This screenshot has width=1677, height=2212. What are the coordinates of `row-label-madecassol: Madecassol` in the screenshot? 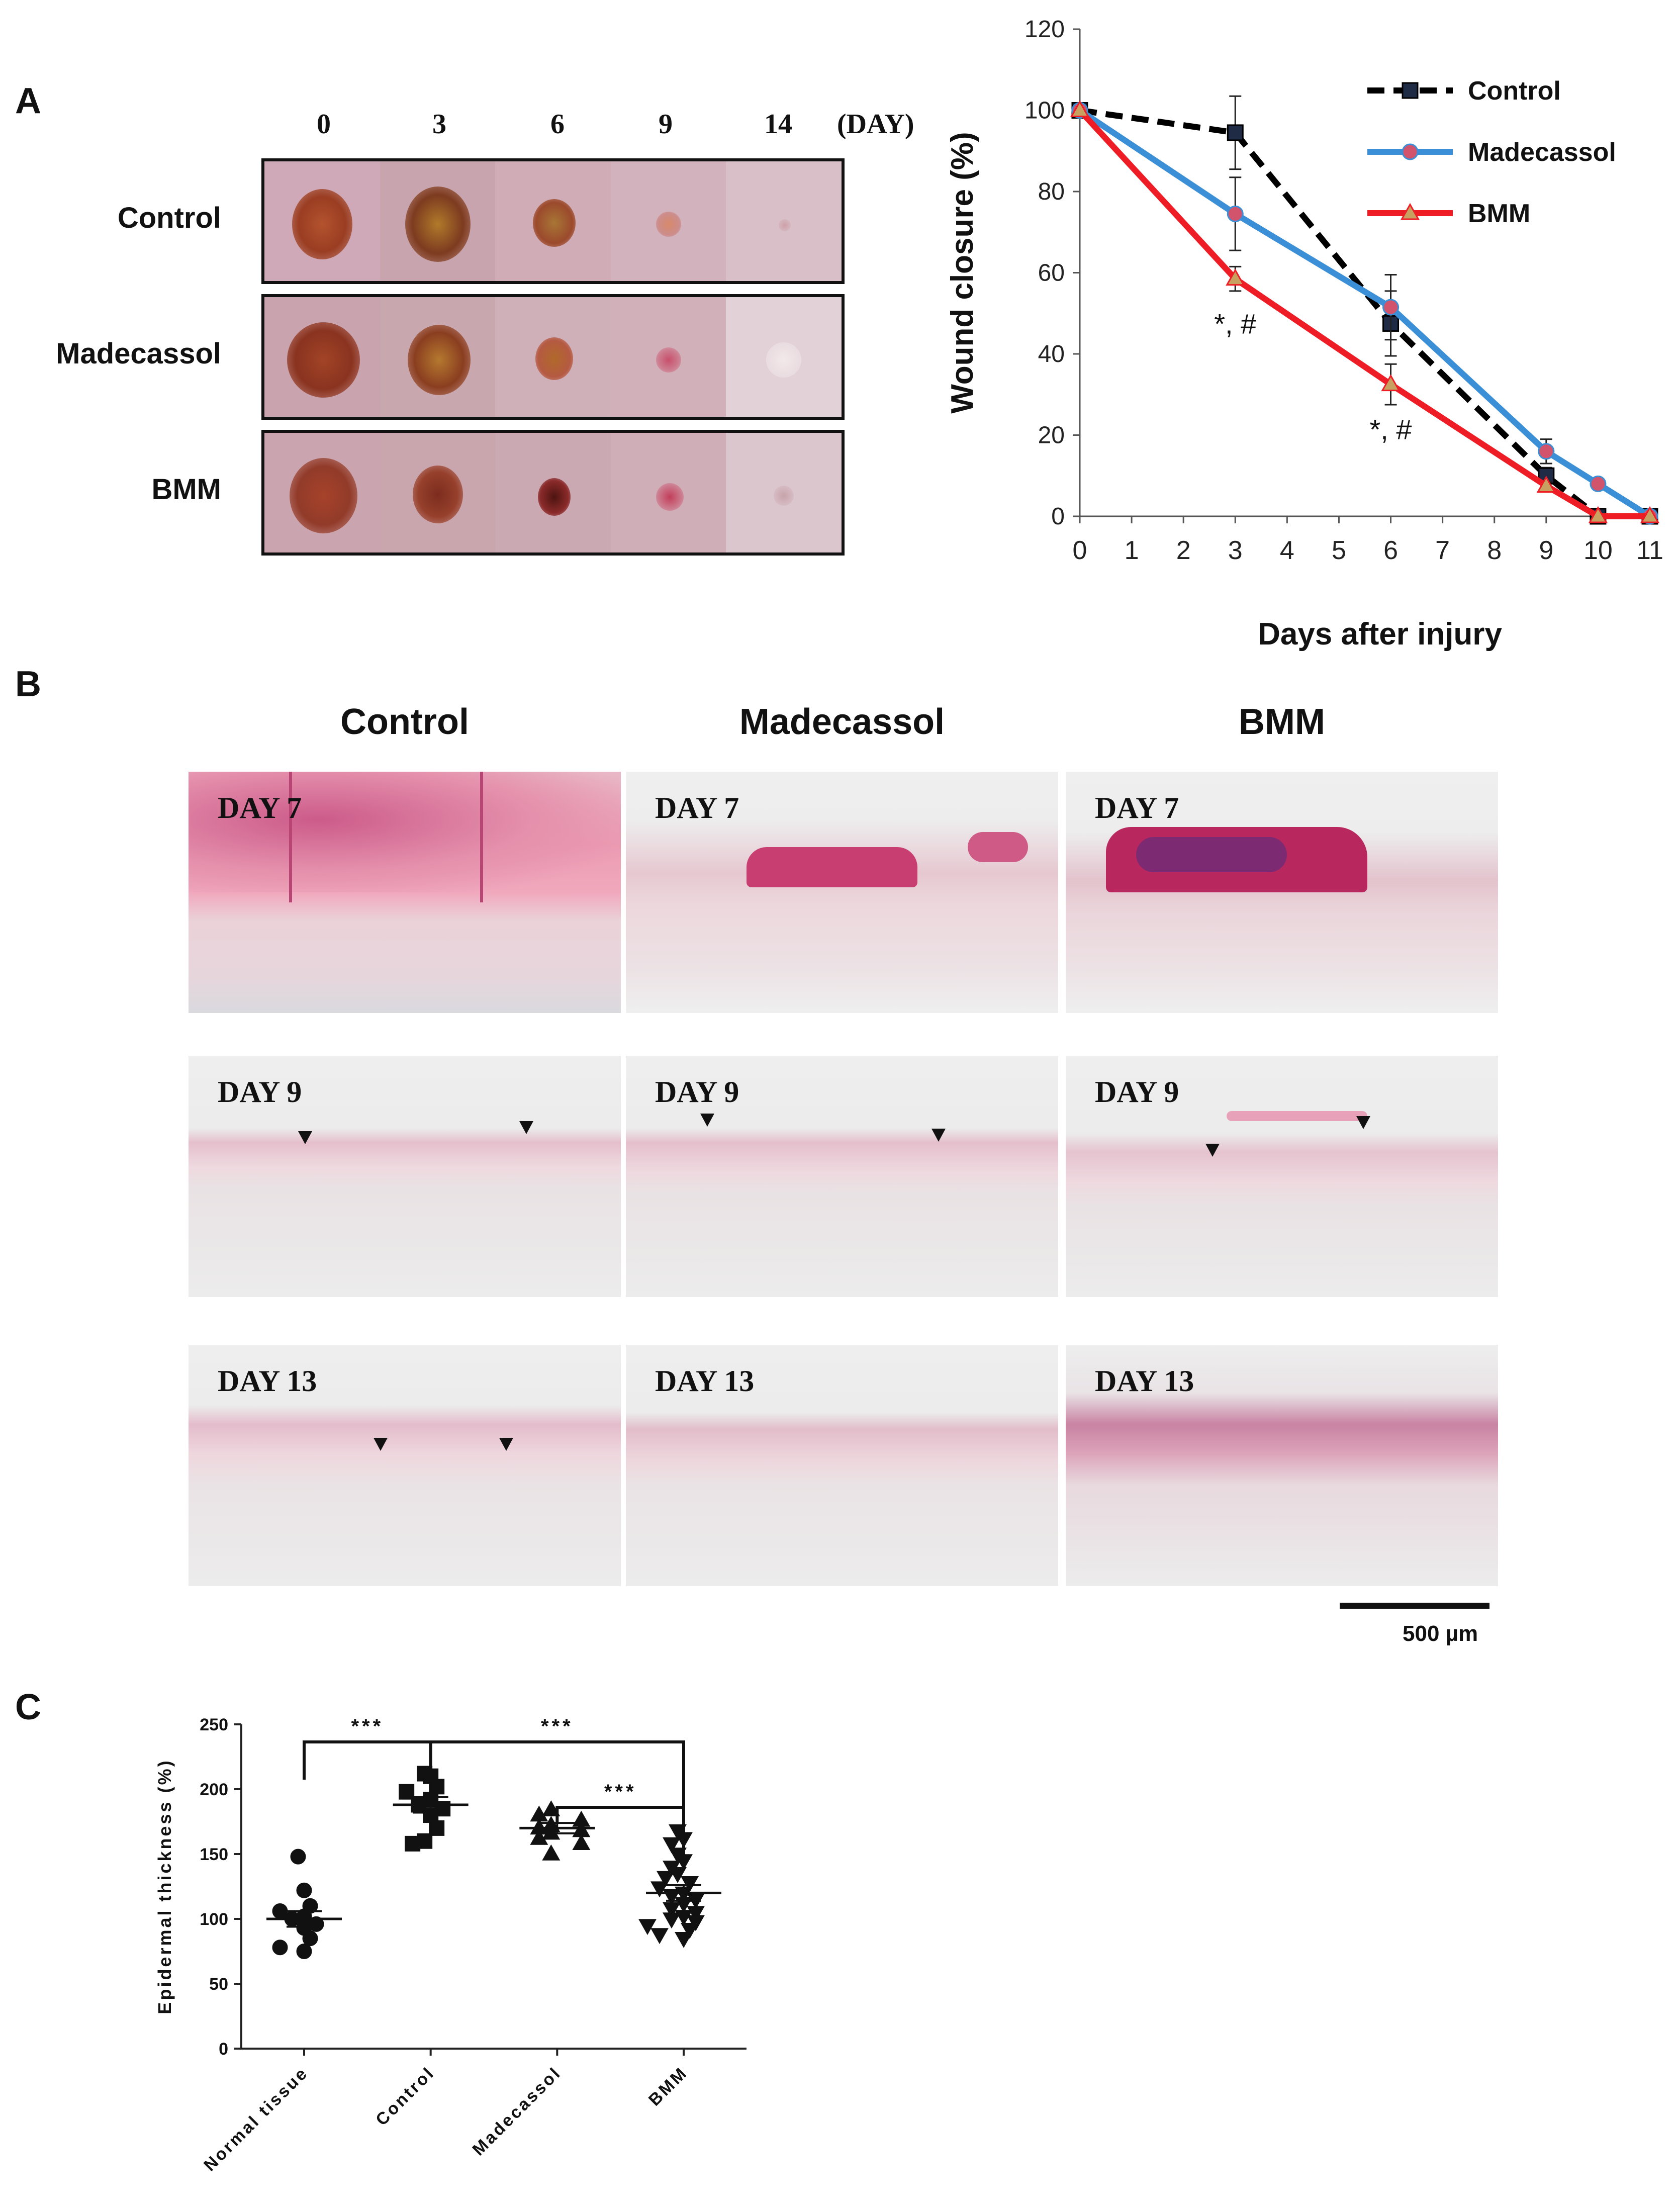 It's located at (138, 353).